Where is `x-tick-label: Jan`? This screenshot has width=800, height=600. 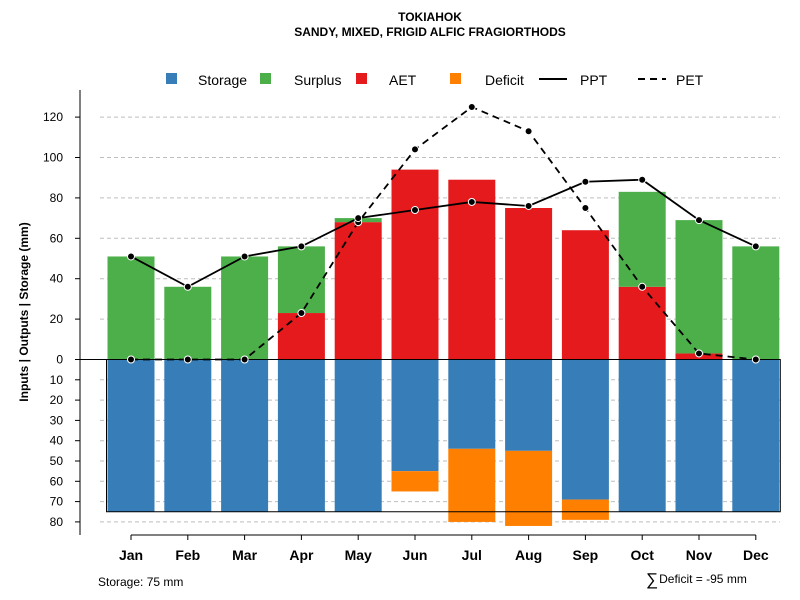
x-tick-label: Jan is located at coordinates (131, 555).